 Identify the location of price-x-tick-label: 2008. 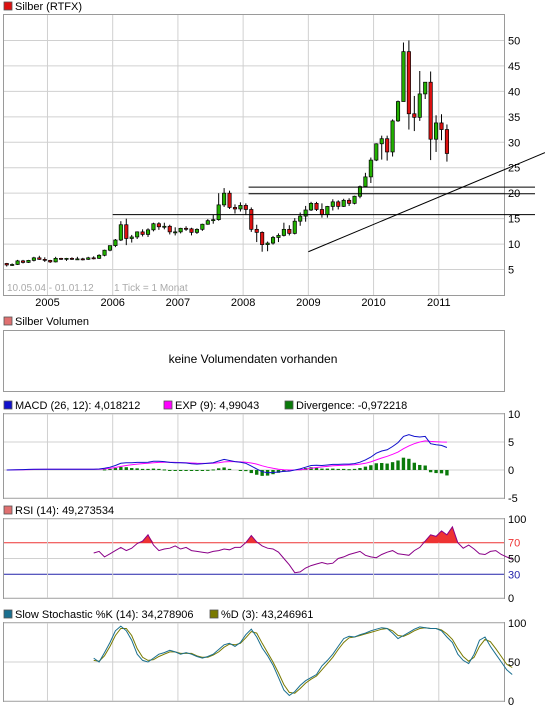
(243, 303).